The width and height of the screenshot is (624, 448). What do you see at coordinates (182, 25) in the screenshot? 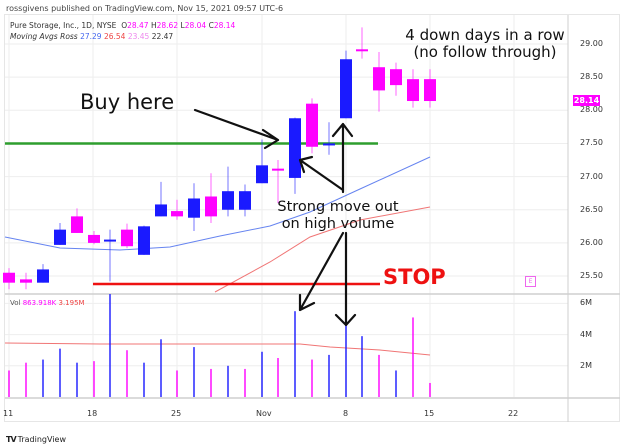
I see `ohlc-l-label: L` at bounding box center [182, 25].